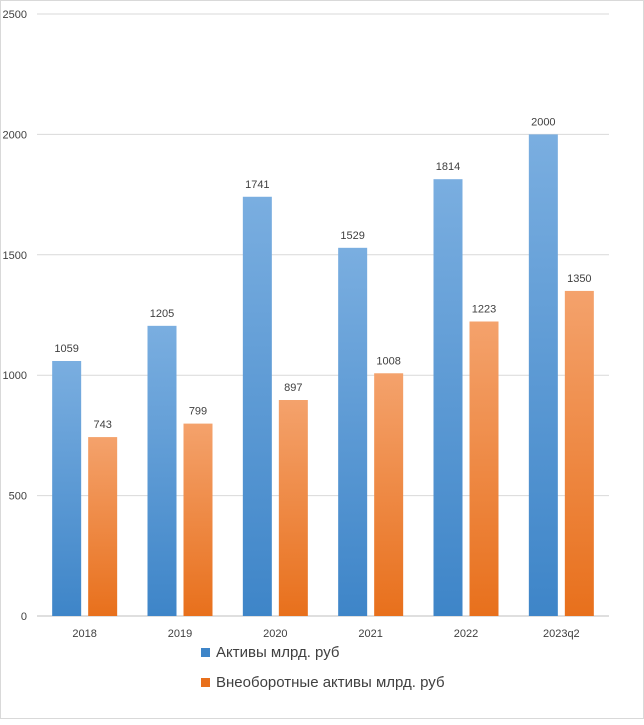 The image size is (644, 725). Describe the element at coordinates (15, 316) in the screenshot. I see `y-axis-ticks: 0 500 1000 1500 2000 2500` at that location.